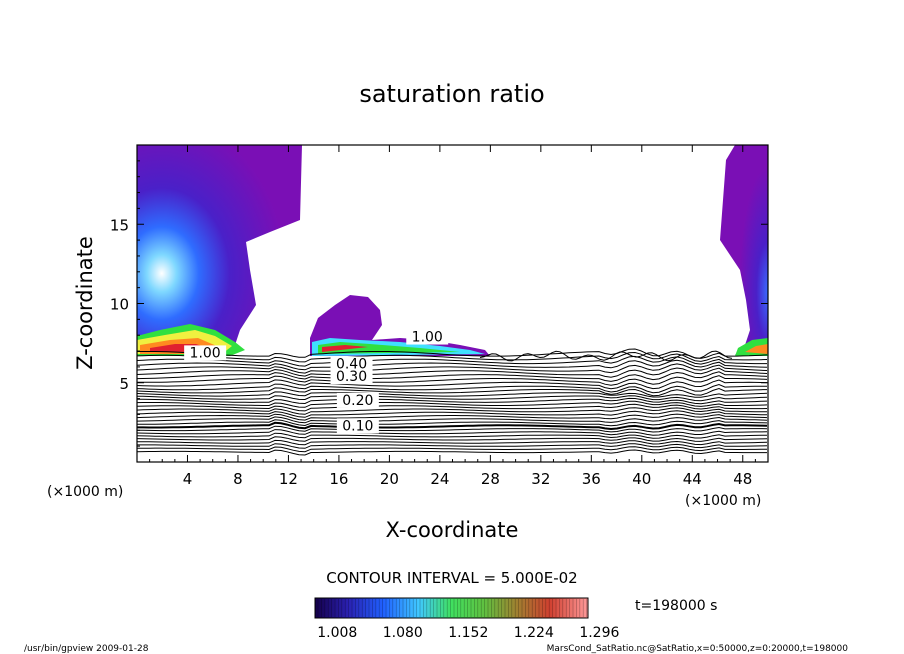 This screenshot has width=904, height=654. Describe the element at coordinates (85, 492) in the screenshot. I see `x-unit-left: (×1000 m)` at that location.